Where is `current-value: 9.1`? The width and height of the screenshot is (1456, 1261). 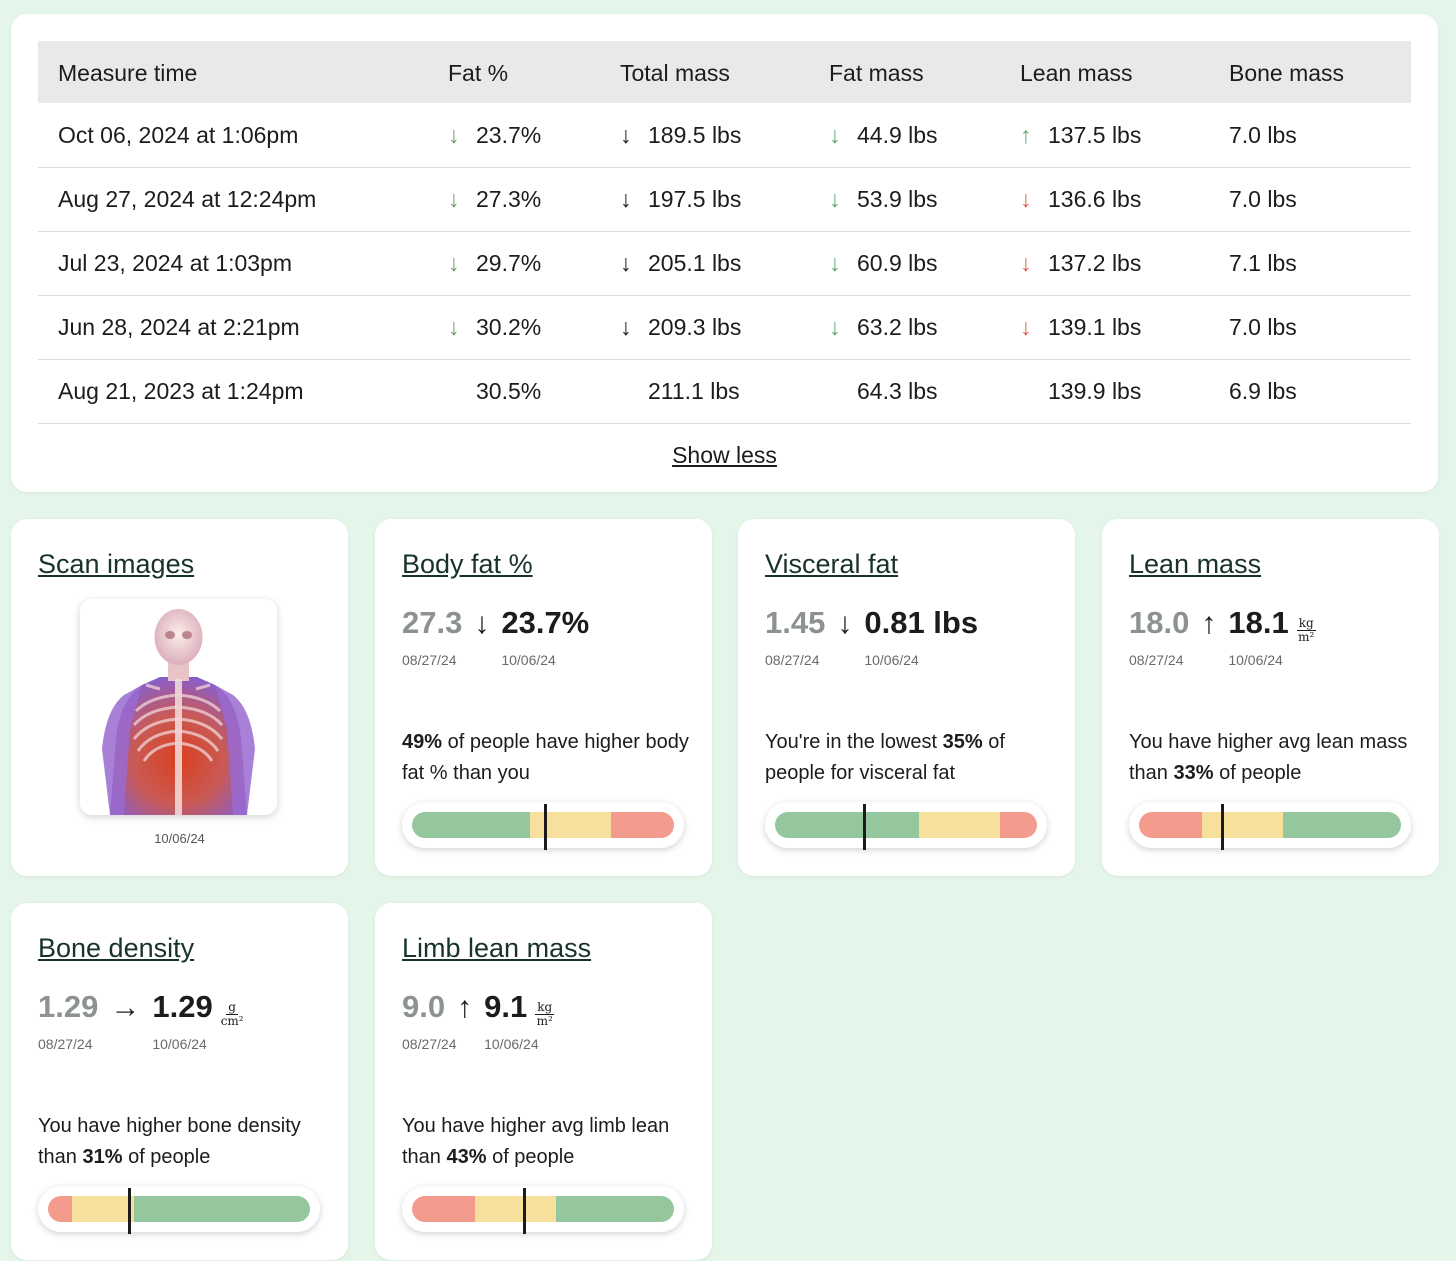 current-value: 9.1 is located at coordinates (506, 1006).